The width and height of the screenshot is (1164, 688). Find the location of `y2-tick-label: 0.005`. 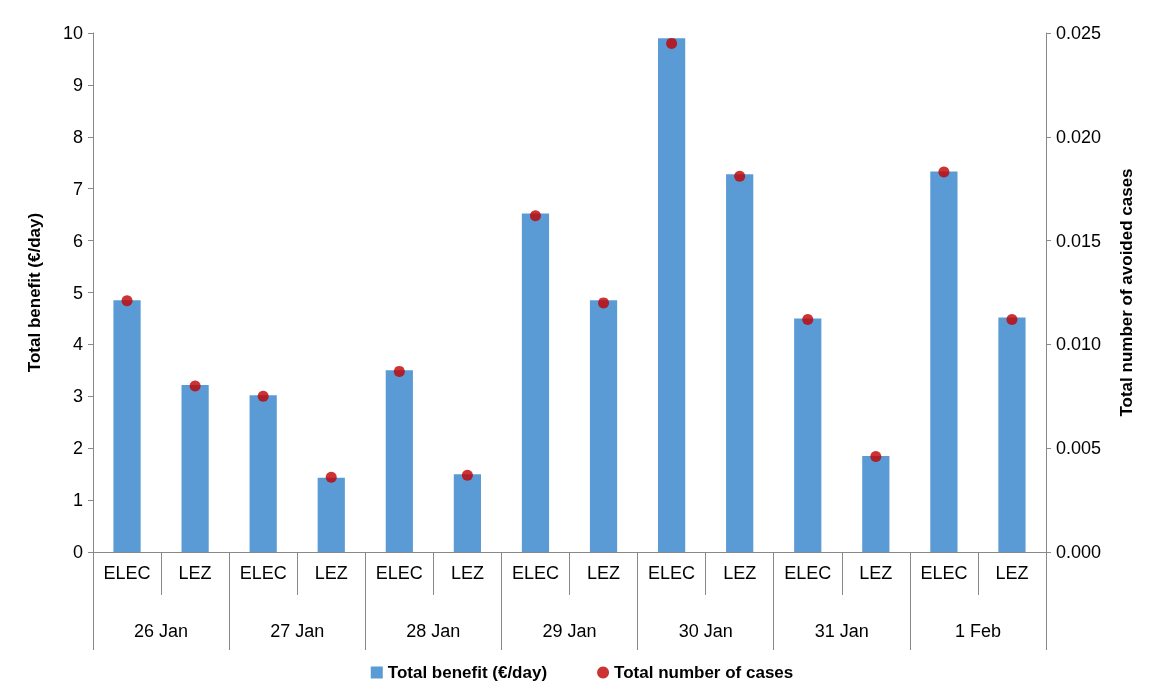

y2-tick-label: 0.005 is located at coordinates (1079, 448).